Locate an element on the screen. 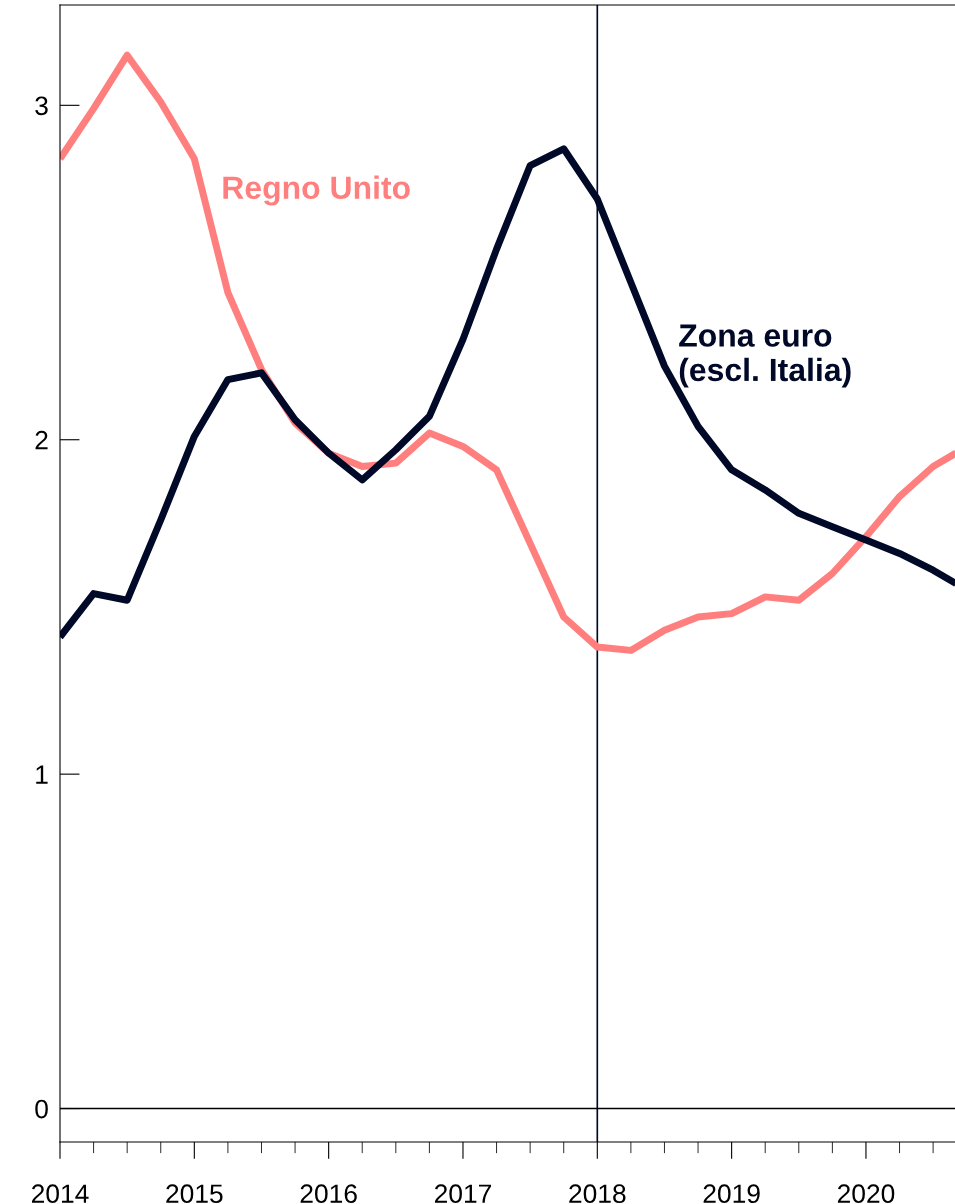 Image resolution: width=955 pixels, height=1204 pixels. series-label: Regno Unito is located at coordinates (316, 190).